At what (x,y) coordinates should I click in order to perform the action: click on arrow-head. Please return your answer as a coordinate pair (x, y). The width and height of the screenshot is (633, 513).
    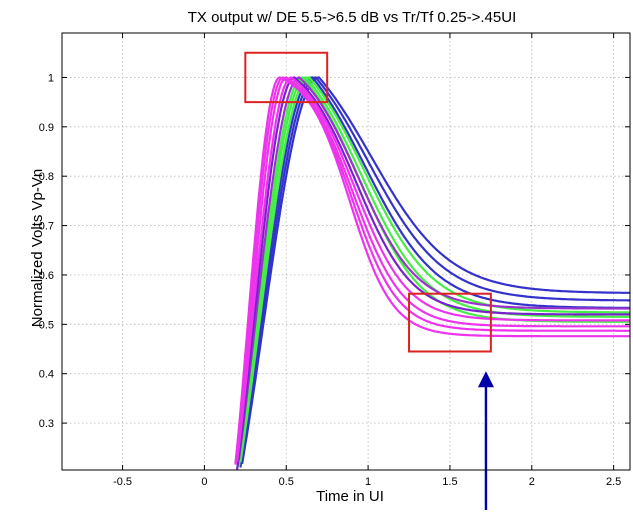
    Looking at the image, I should click on (485, 379).